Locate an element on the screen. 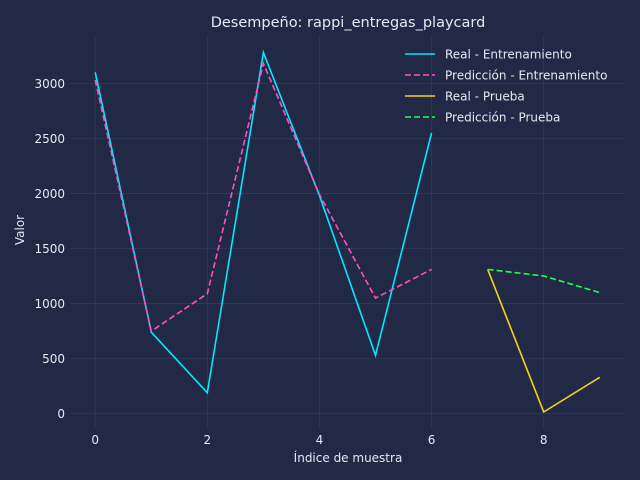 The height and width of the screenshot is (480, 640). x-tick-label: 0 is located at coordinates (95, 440).